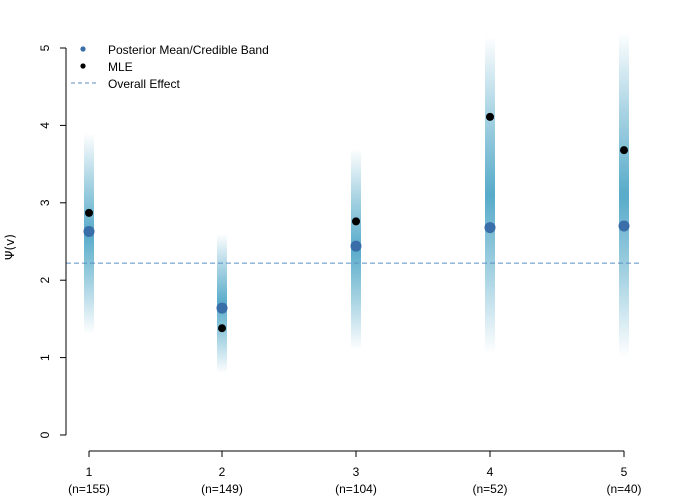 Image resolution: width=680 pixels, height=500 pixels. Describe the element at coordinates (188, 50) in the screenshot. I see `legend-posterior-label: Posterior Mean/Credible Band` at that location.